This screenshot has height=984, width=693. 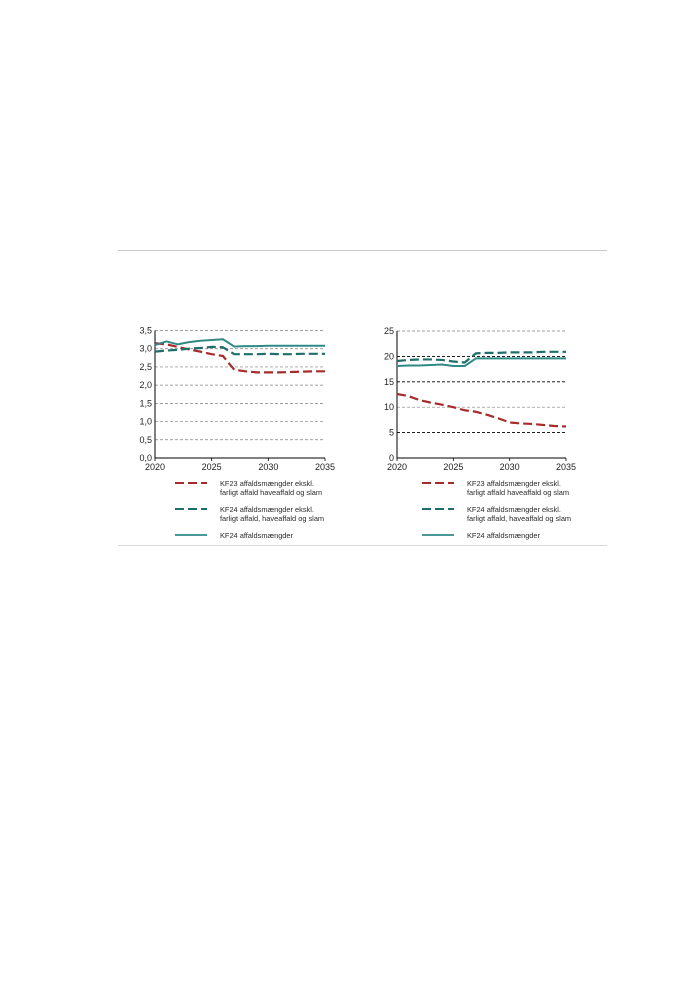 What do you see at coordinates (145, 403) in the screenshot?
I see `chart-1-y-tick-label: 1,5` at bounding box center [145, 403].